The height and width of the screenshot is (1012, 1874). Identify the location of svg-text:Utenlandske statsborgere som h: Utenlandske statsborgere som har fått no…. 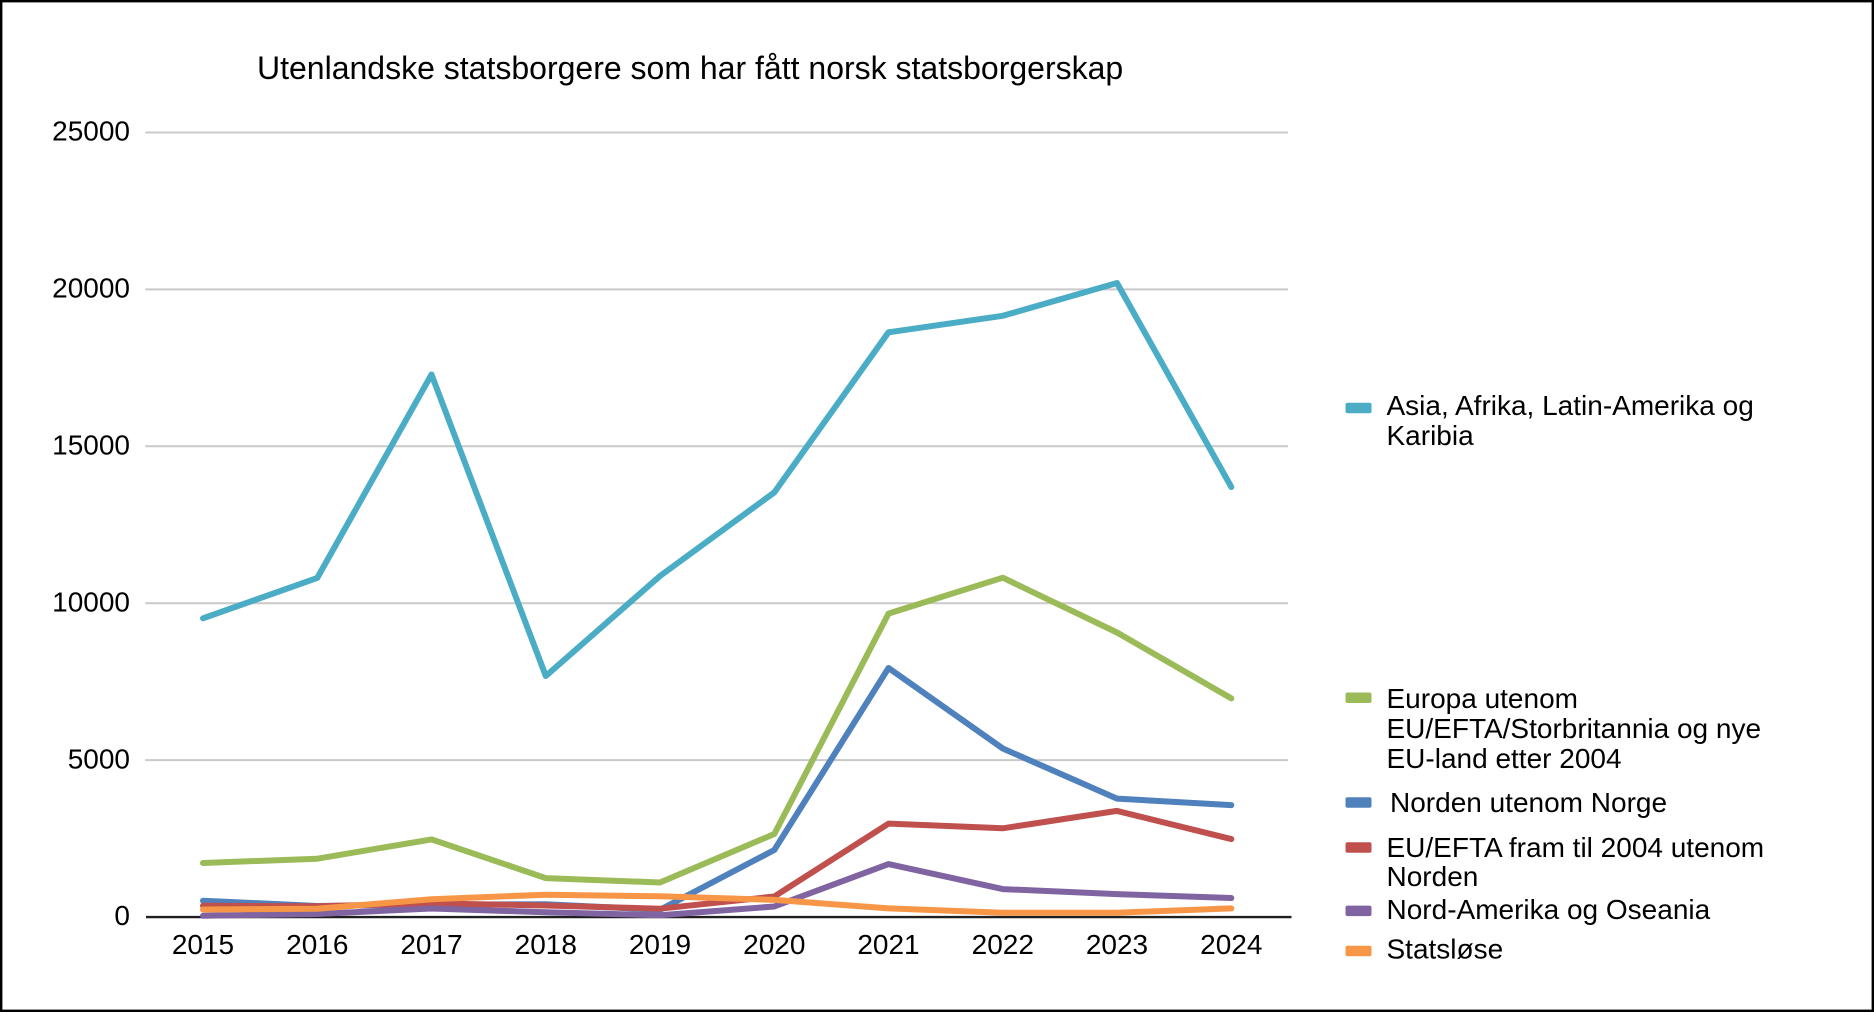
(690, 68).